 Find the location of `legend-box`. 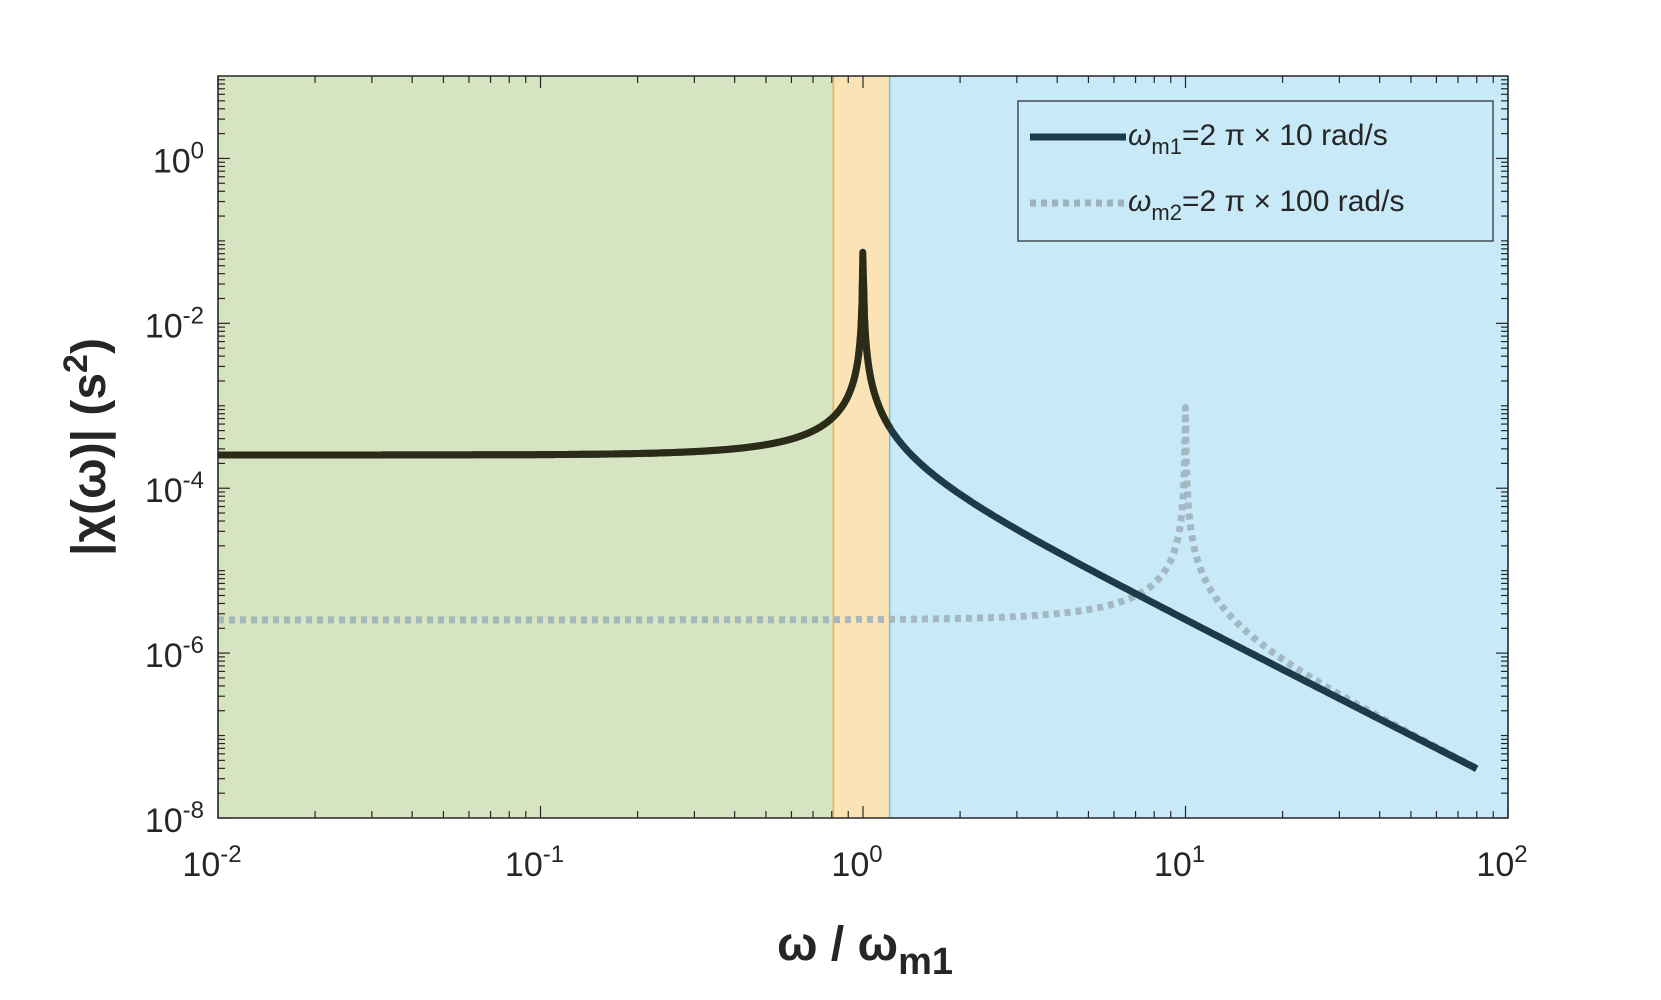

legend-box is located at coordinates (1255, 171).